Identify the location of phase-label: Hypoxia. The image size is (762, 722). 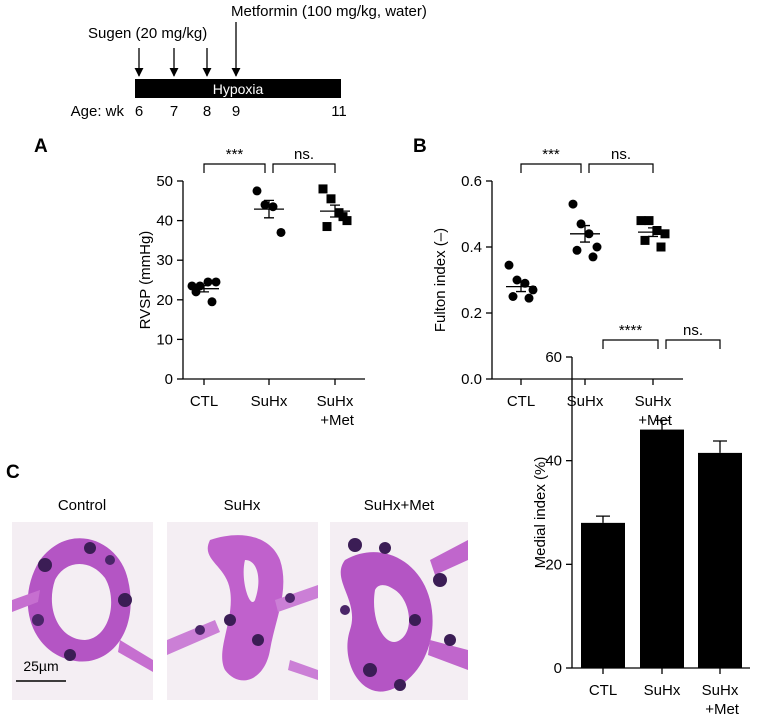
(238, 89).